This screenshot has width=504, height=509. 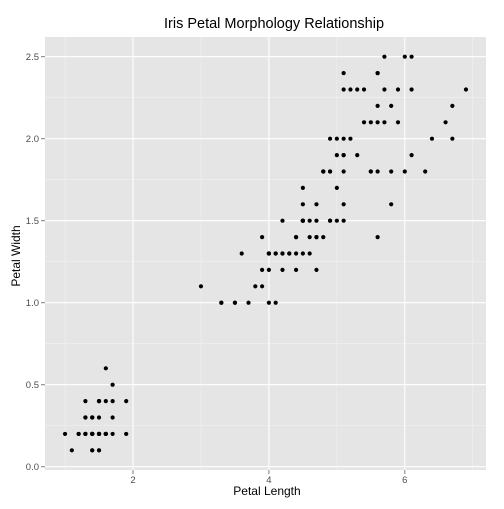 What do you see at coordinates (404, 480) in the screenshot?
I see `x-tick-label: 6` at bounding box center [404, 480].